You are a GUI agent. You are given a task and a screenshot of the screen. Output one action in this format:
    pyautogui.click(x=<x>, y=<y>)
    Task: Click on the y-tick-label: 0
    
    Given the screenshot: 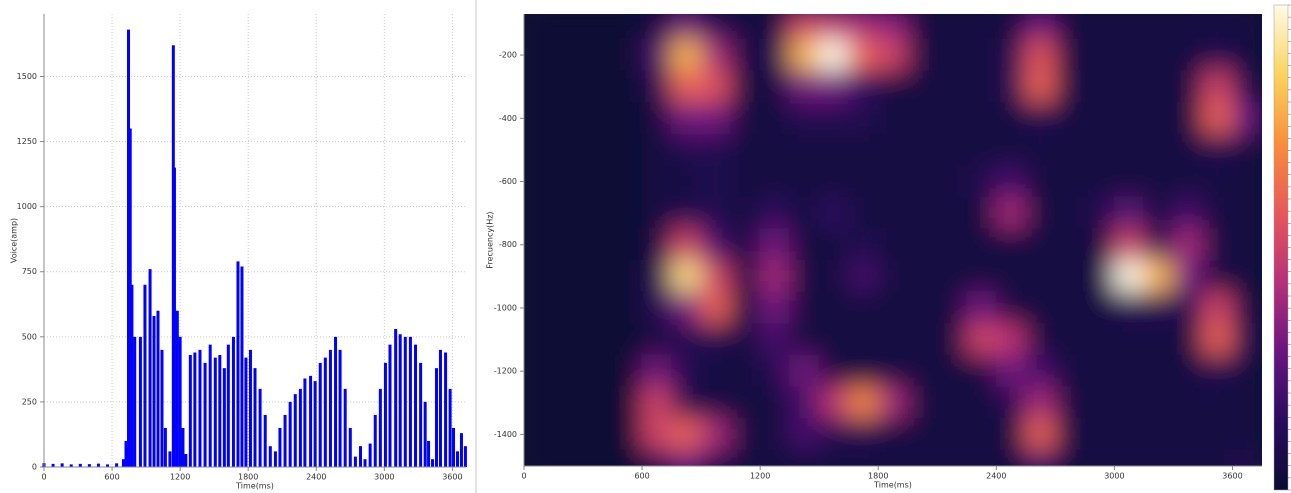 What is the action you would take?
    pyautogui.click(x=34, y=467)
    